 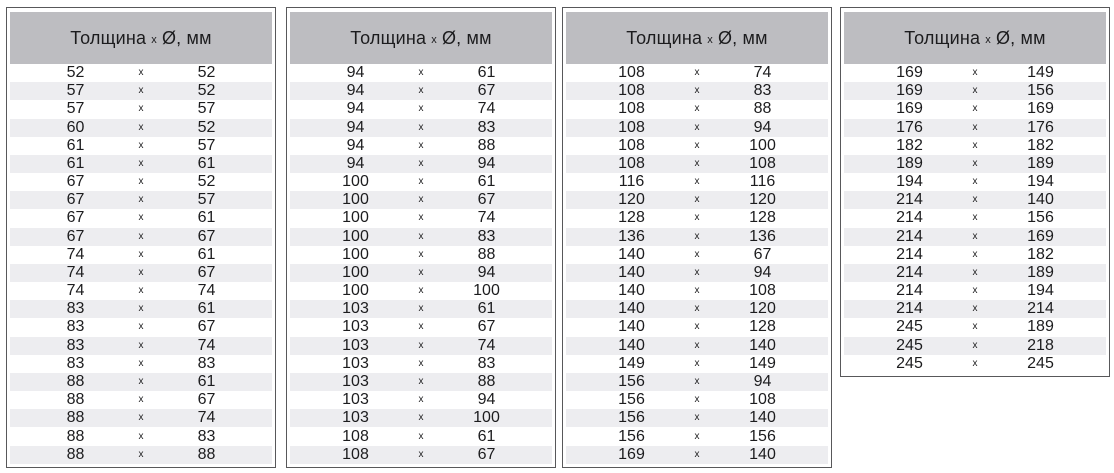 I want to click on table-row: 156 x 156, so click(x=697, y=436).